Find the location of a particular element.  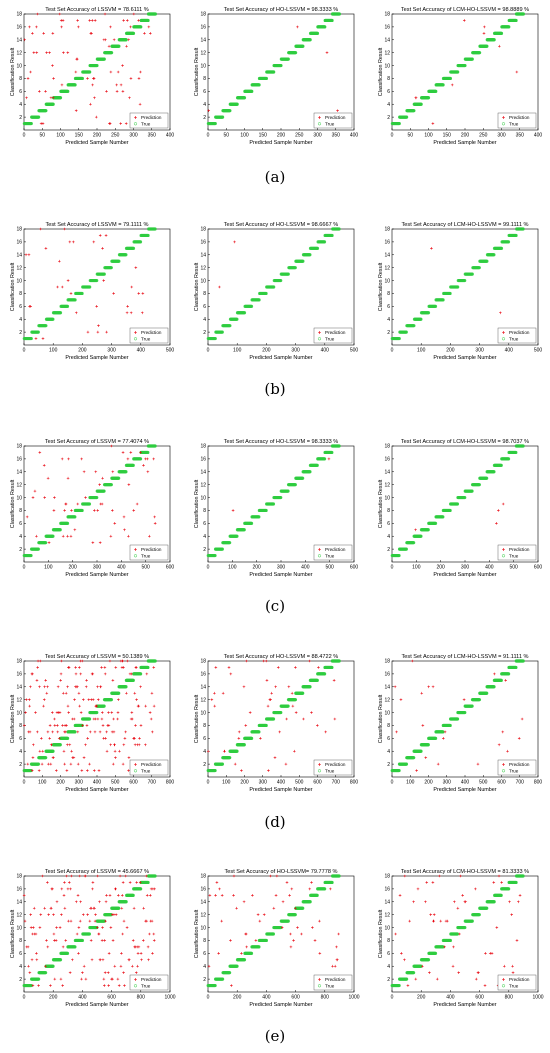

x-tick-label: 600 is located at coordinates (170, 568).